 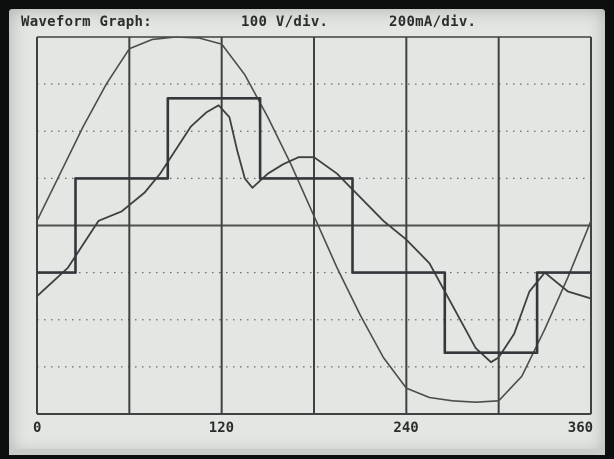 What do you see at coordinates (86, 22) in the screenshot?
I see `graph-title: Waveform Graph:` at bounding box center [86, 22].